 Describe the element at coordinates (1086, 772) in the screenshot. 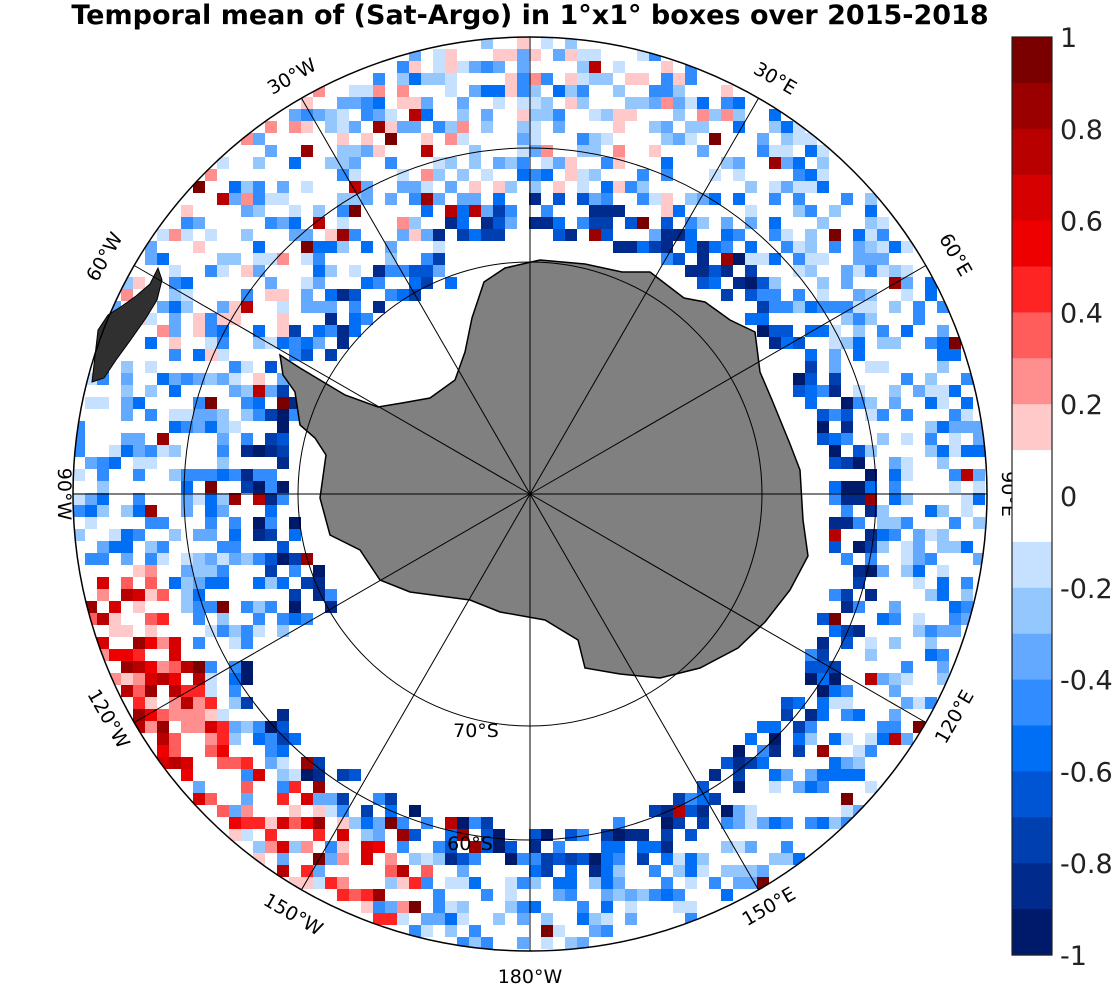

I see `colorbar-tick-label: -0.6` at that location.